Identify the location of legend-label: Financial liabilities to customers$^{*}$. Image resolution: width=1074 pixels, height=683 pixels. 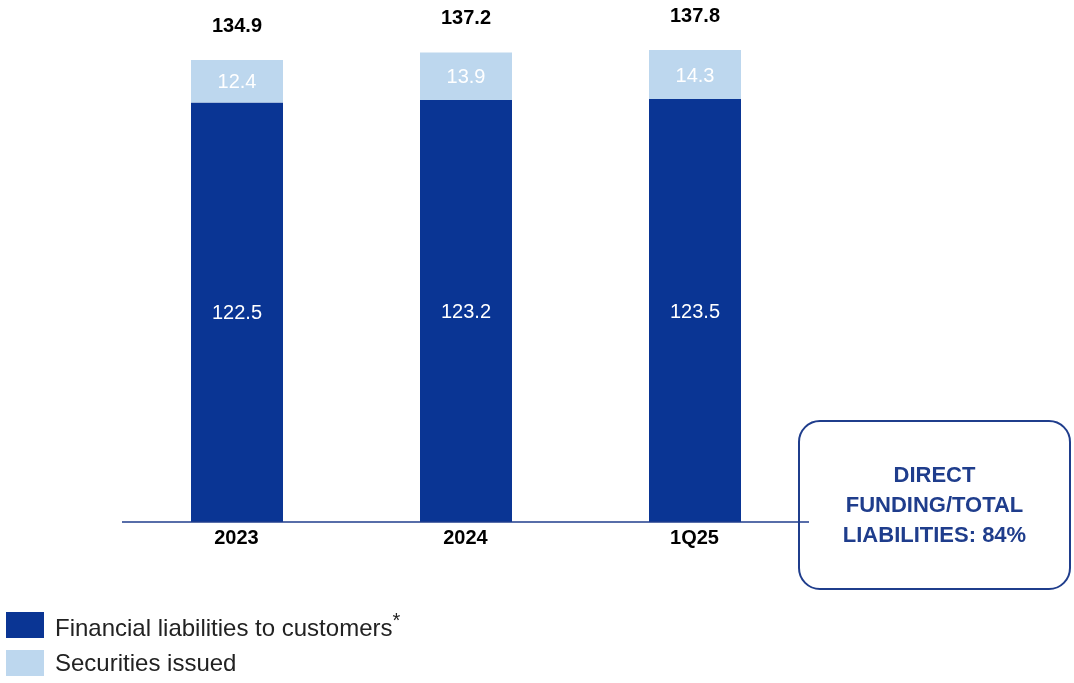
(228, 625).